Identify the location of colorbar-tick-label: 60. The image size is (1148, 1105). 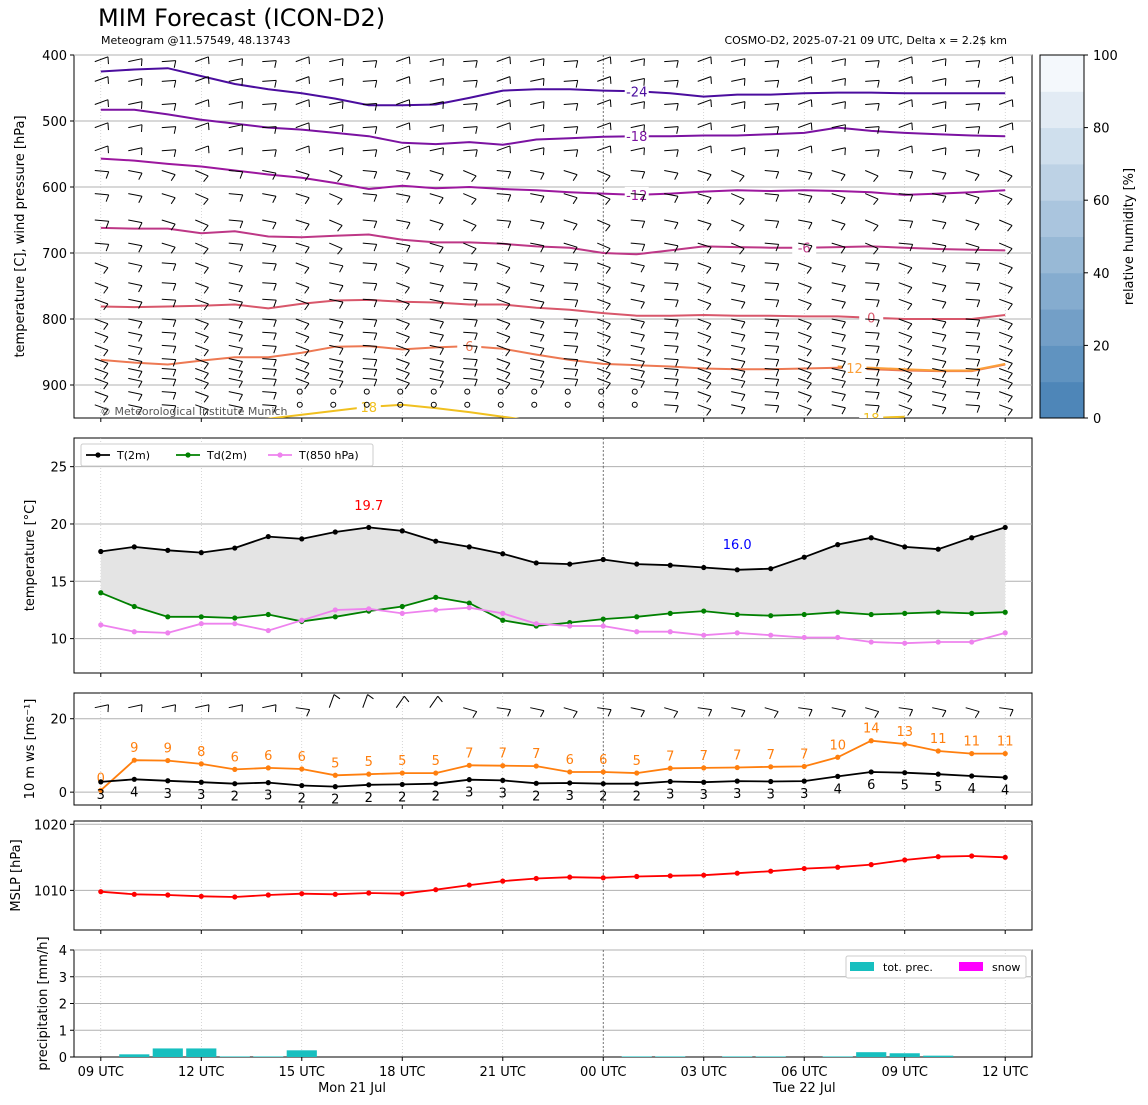
(1101, 201).